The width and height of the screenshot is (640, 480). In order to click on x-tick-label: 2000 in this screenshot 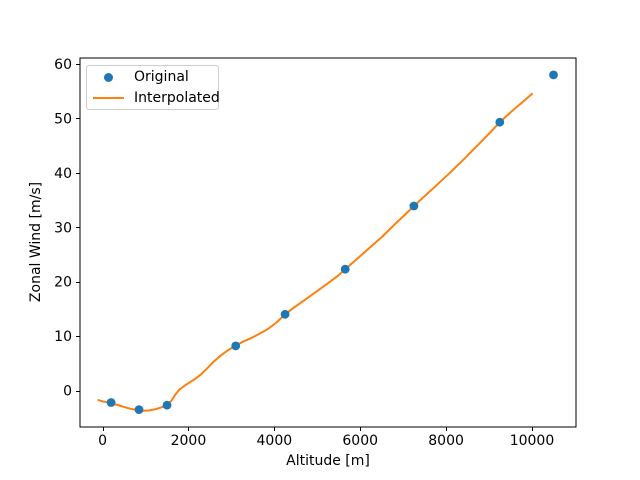, I will do `click(189, 441)`.